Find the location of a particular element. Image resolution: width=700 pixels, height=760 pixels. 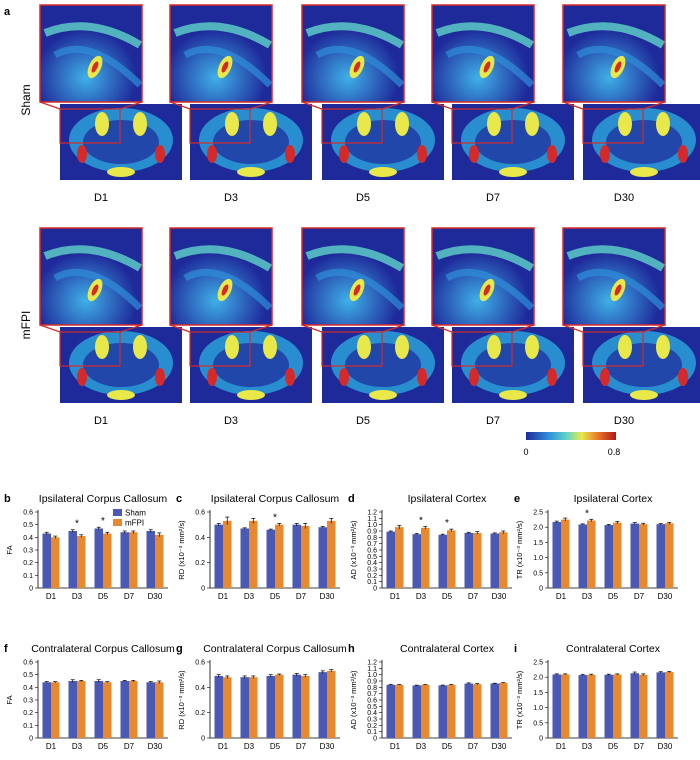

row-label-mfpi: mFPI is located at coordinates (26, 325).